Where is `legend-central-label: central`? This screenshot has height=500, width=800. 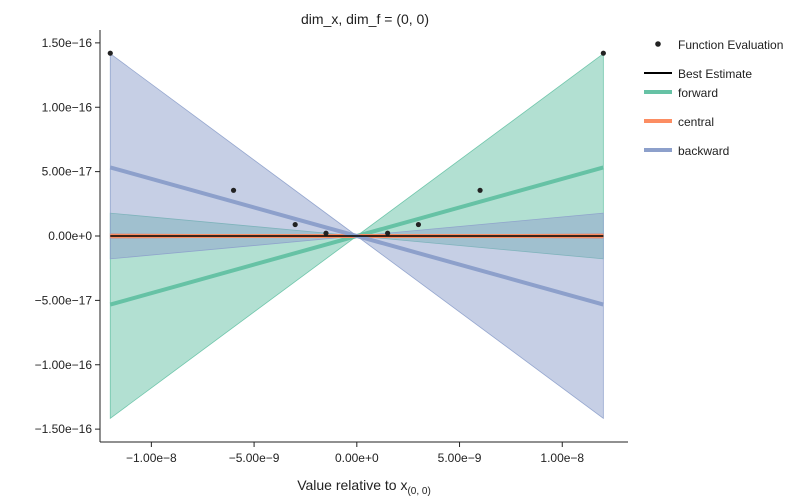
legend-central-label: central is located at coordinates (696, 122).